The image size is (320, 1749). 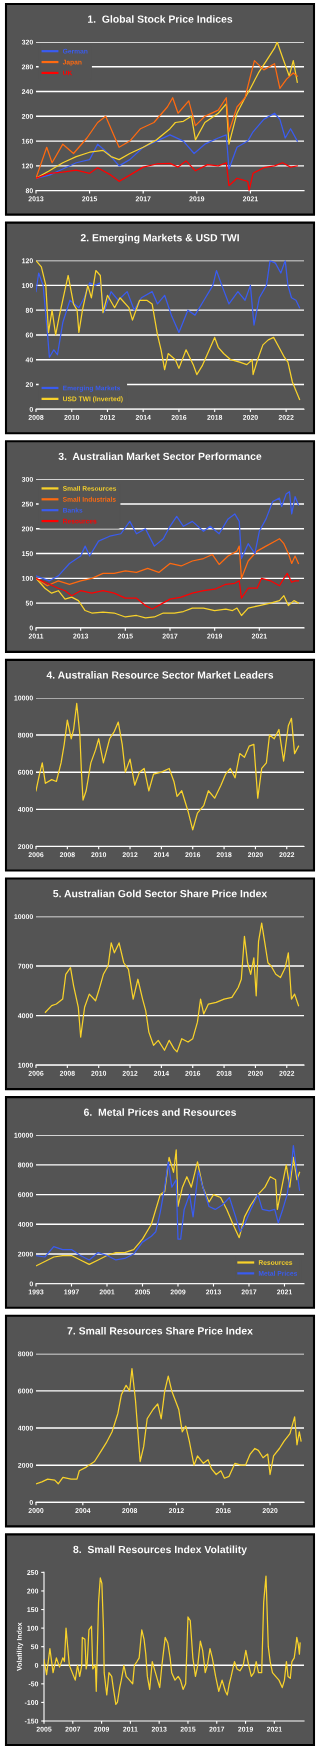 I want to click on chart-title: 7. Small Resources Share Price Index, so click(x=160, y=1330).